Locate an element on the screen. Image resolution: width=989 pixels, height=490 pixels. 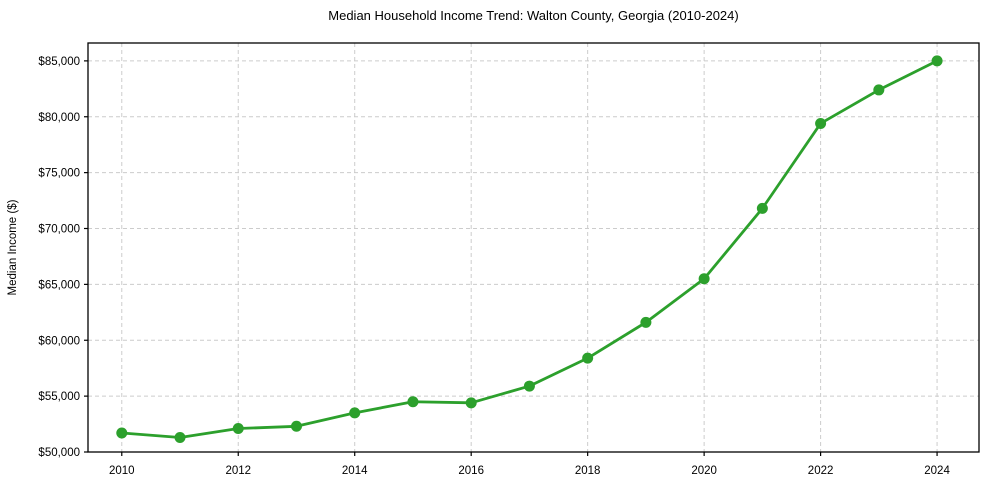
y-tick-label: $55,000 is located at coordinates (59, 397).